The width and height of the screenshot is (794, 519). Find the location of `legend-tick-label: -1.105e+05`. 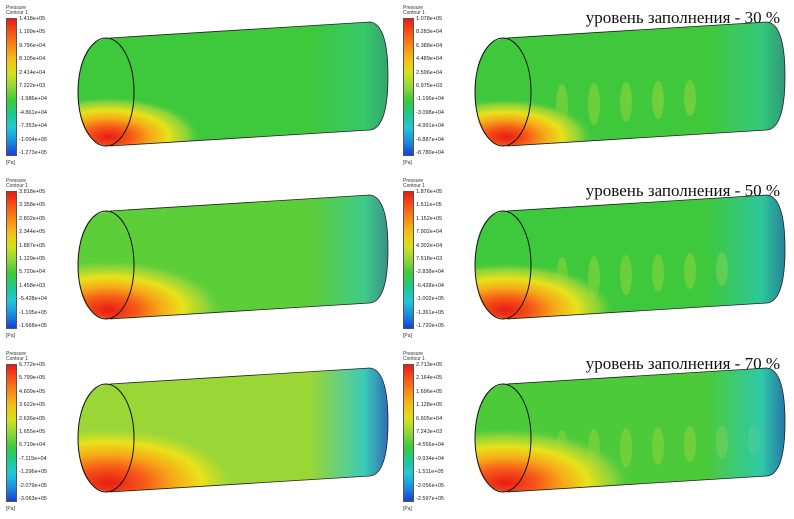

legend-tick-label: -1.105e+05 is located at coordinates (33, 312).